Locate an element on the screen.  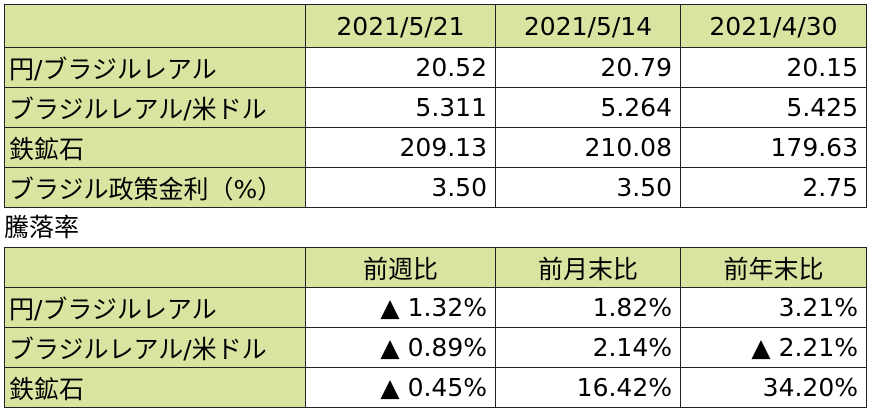
value-cell: 5.425 is located at coordinates (773, 107).